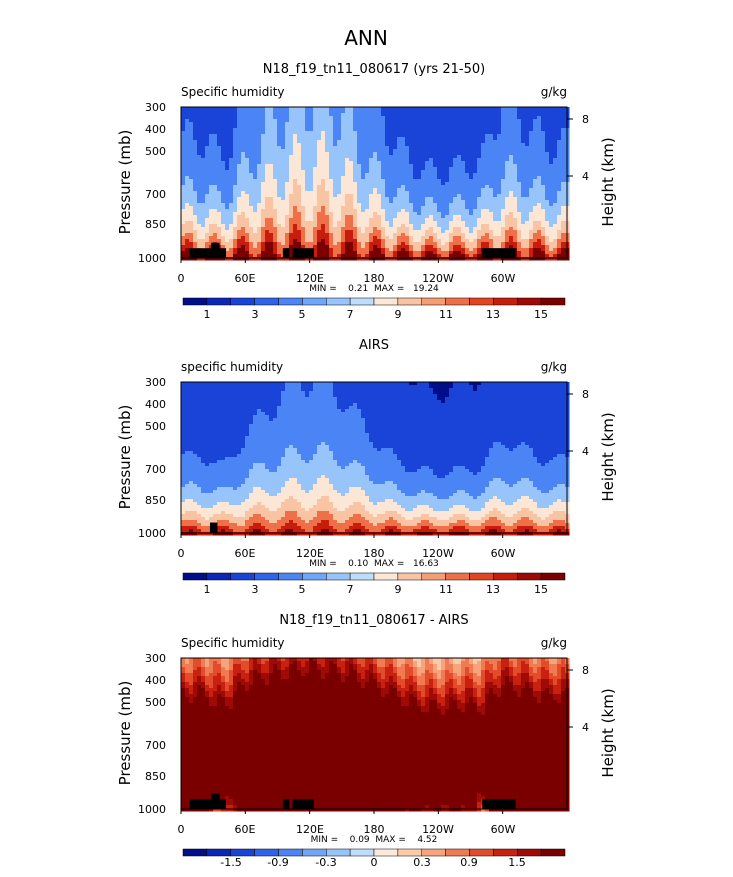  Describe the element at coordinates (310, 278) in the screenshot. I see `x-tick-label: 120E` at that location.